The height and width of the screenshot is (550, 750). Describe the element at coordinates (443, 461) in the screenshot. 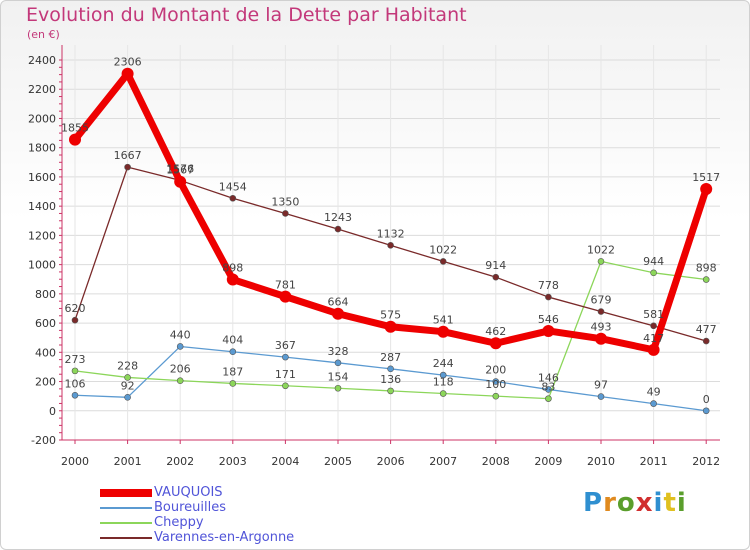

I see `x-tick-label: 2007` at that location.